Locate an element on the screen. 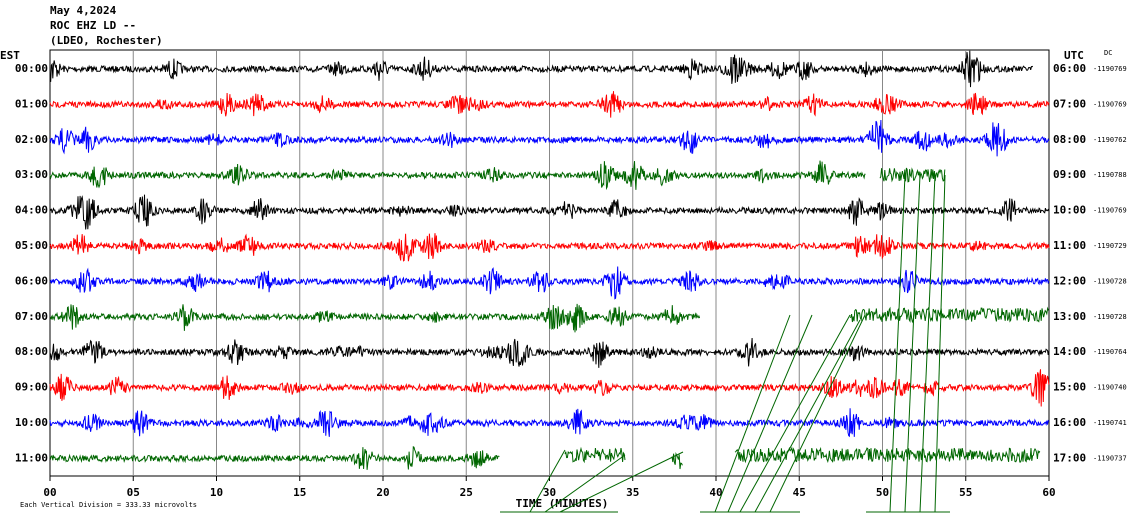 Image resolution: width=1130 pixels, height=519 pixels. left-hour-label: 04:00 is located at coordinates (31, 210).